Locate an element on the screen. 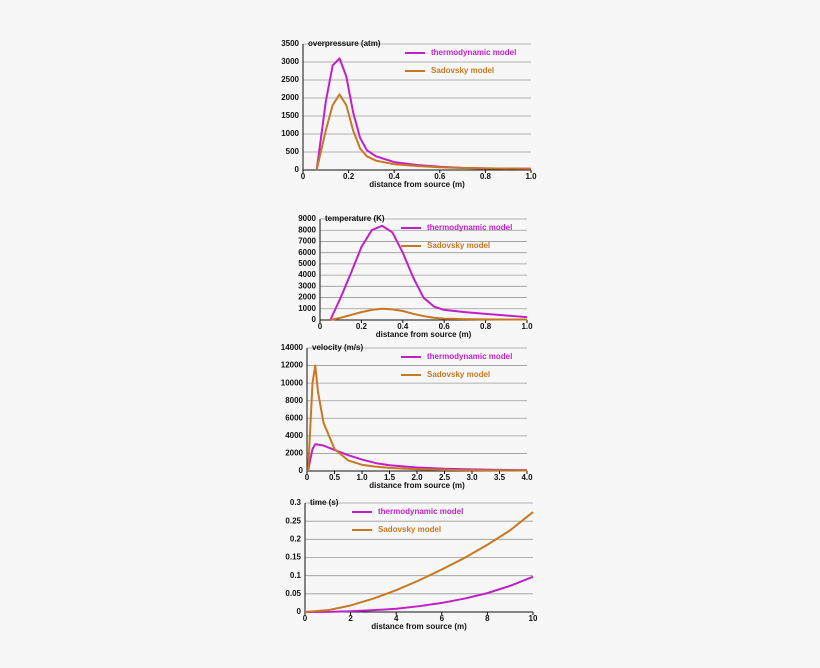 The height and width of the screenshot is (668, 820). y-tick-label: 7000 is located at coordinates (307, 241).